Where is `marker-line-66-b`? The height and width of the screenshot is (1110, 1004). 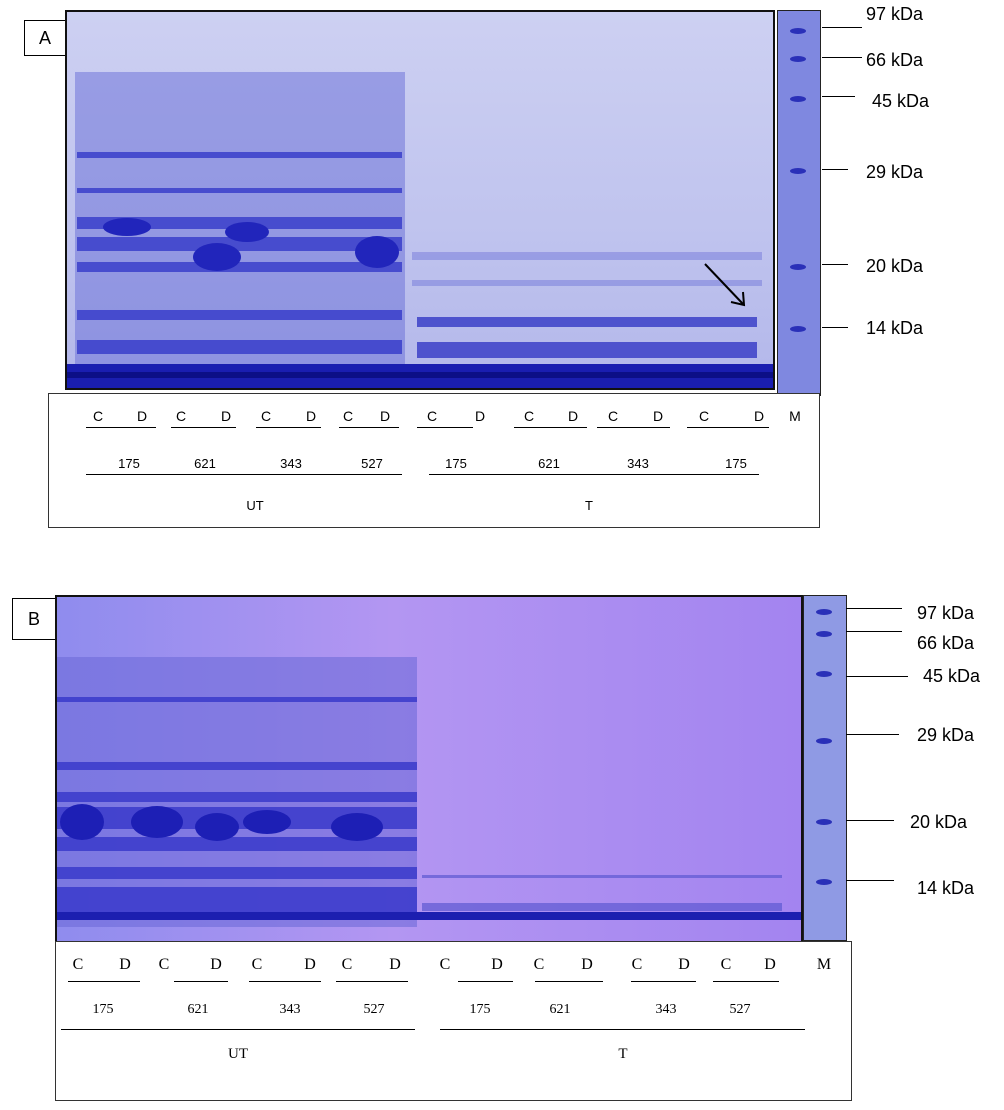
marker-line-66-b is located at coordinates (874, 631).